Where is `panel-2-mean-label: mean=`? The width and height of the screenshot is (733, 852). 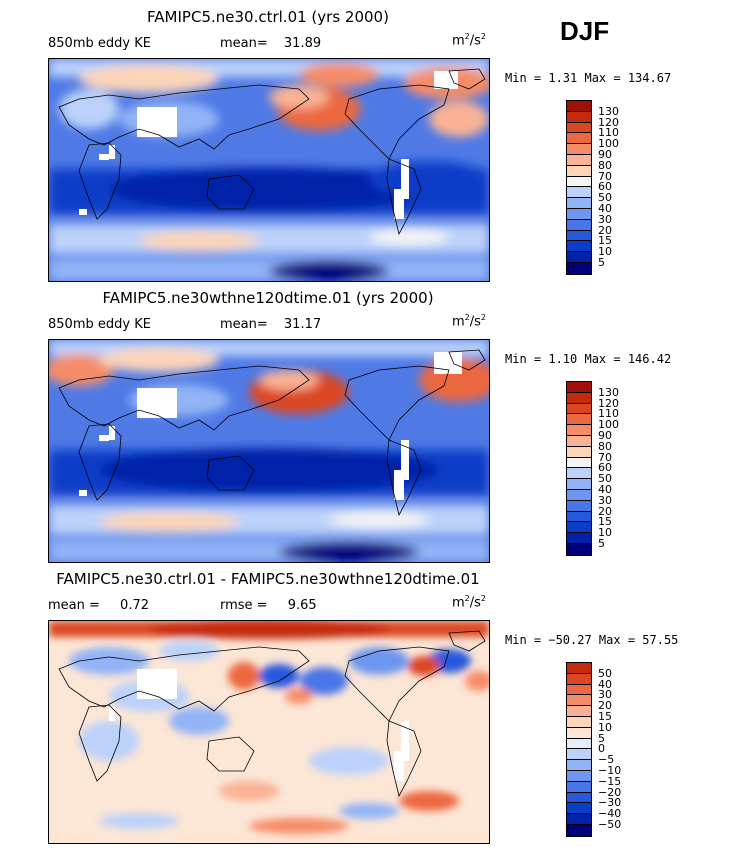
panel-2-mean-label: mean= is located at coordinates (244, 324).